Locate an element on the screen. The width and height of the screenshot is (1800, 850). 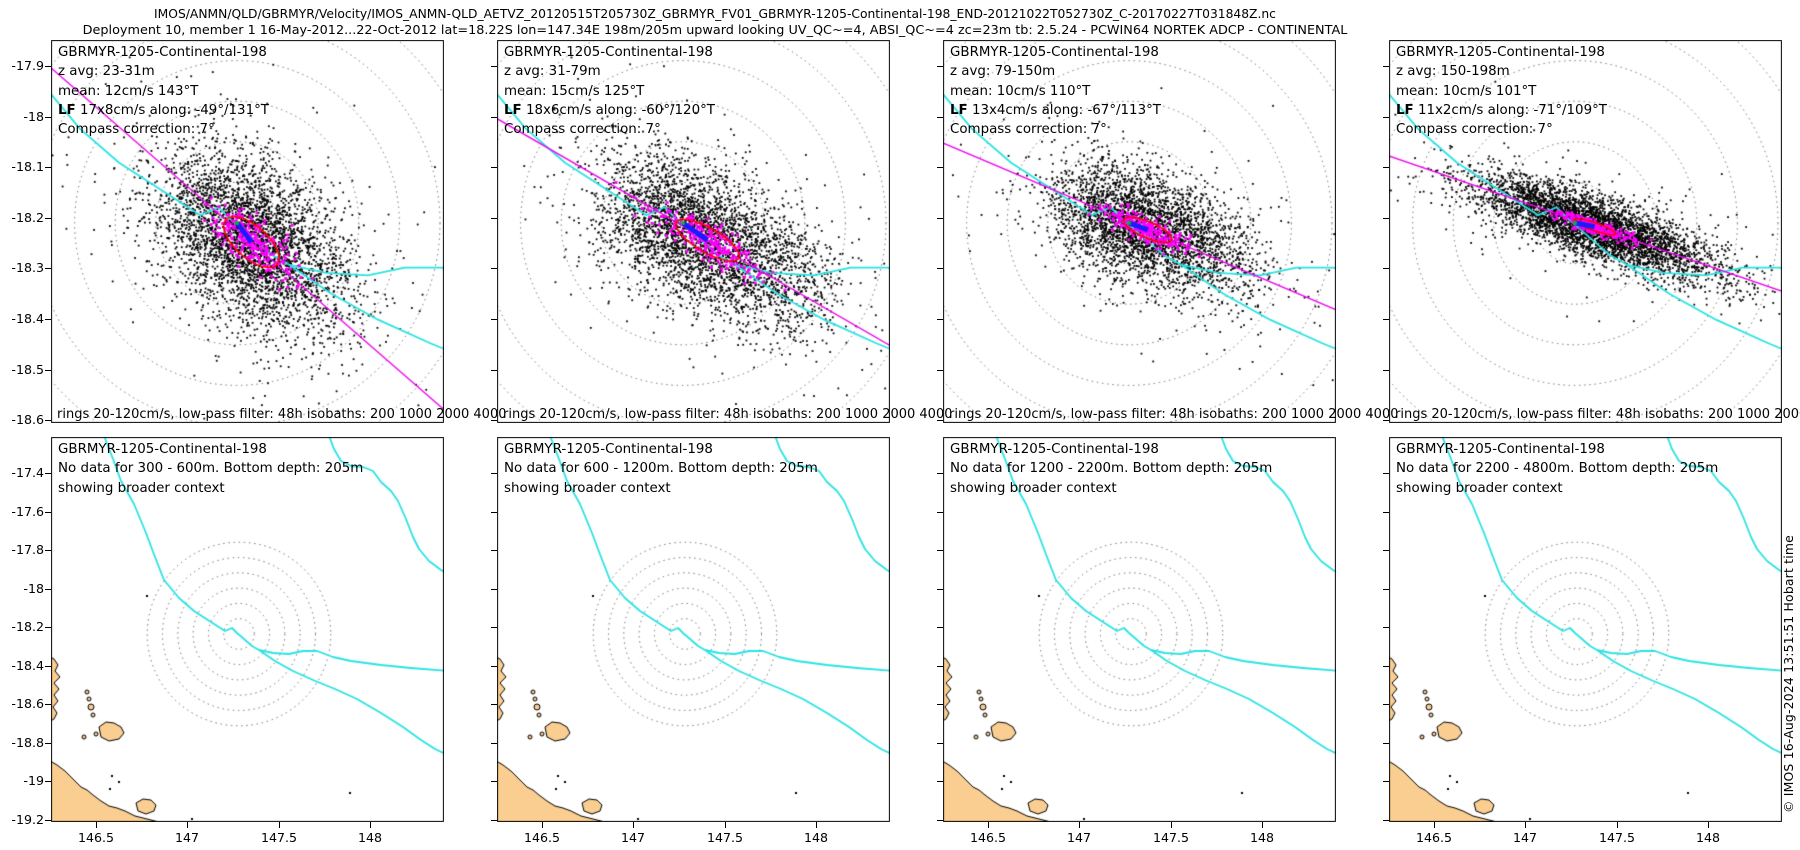
y-axis-tick-label: -18.3 is located at coordinates (27, 268).